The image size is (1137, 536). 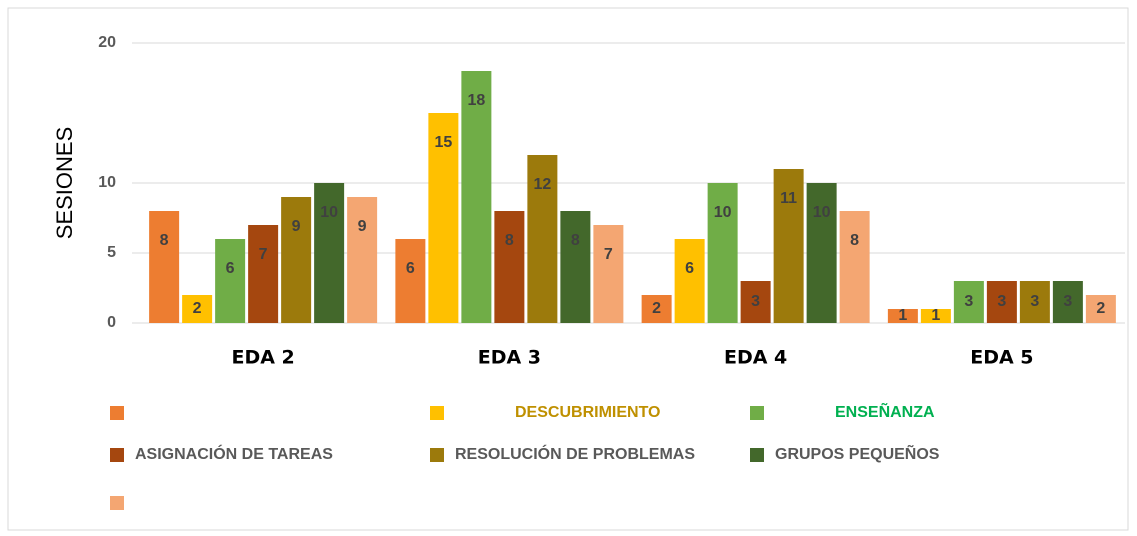 What do you see at coordinates (476, 100) in the screenshot?
I see `data-label: 18` at bounding box center [476, 100].